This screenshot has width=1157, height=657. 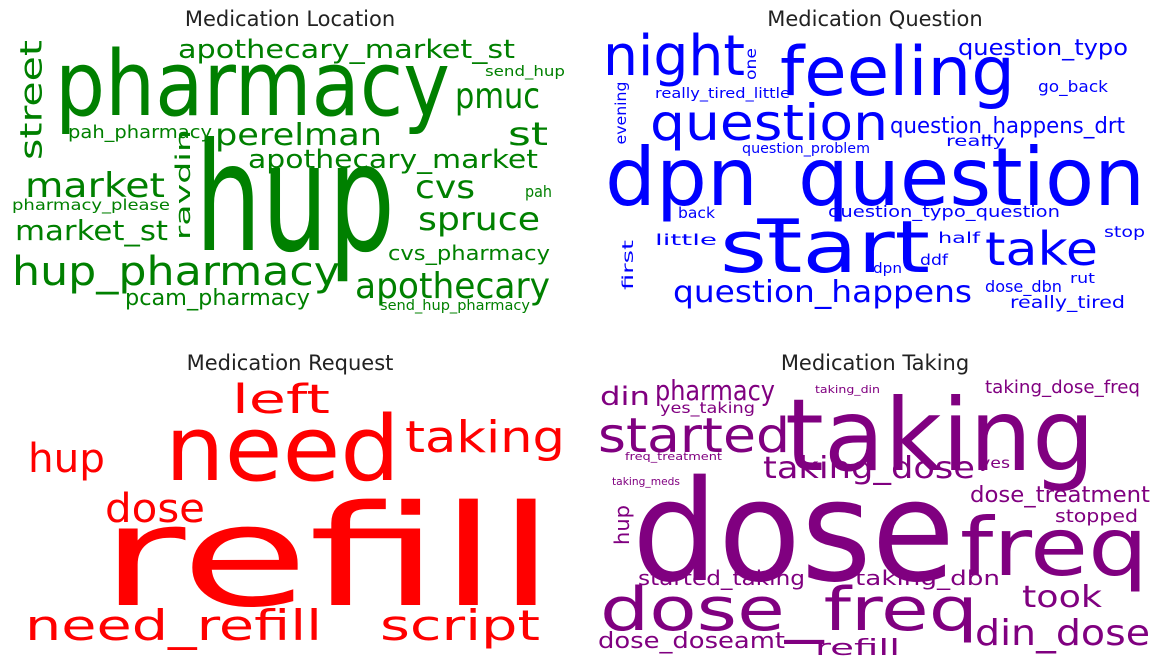 What do you see at coordinates (281, 400) in the screenshot?
I see `cloud-word: left` at bounding box center [281, 400].